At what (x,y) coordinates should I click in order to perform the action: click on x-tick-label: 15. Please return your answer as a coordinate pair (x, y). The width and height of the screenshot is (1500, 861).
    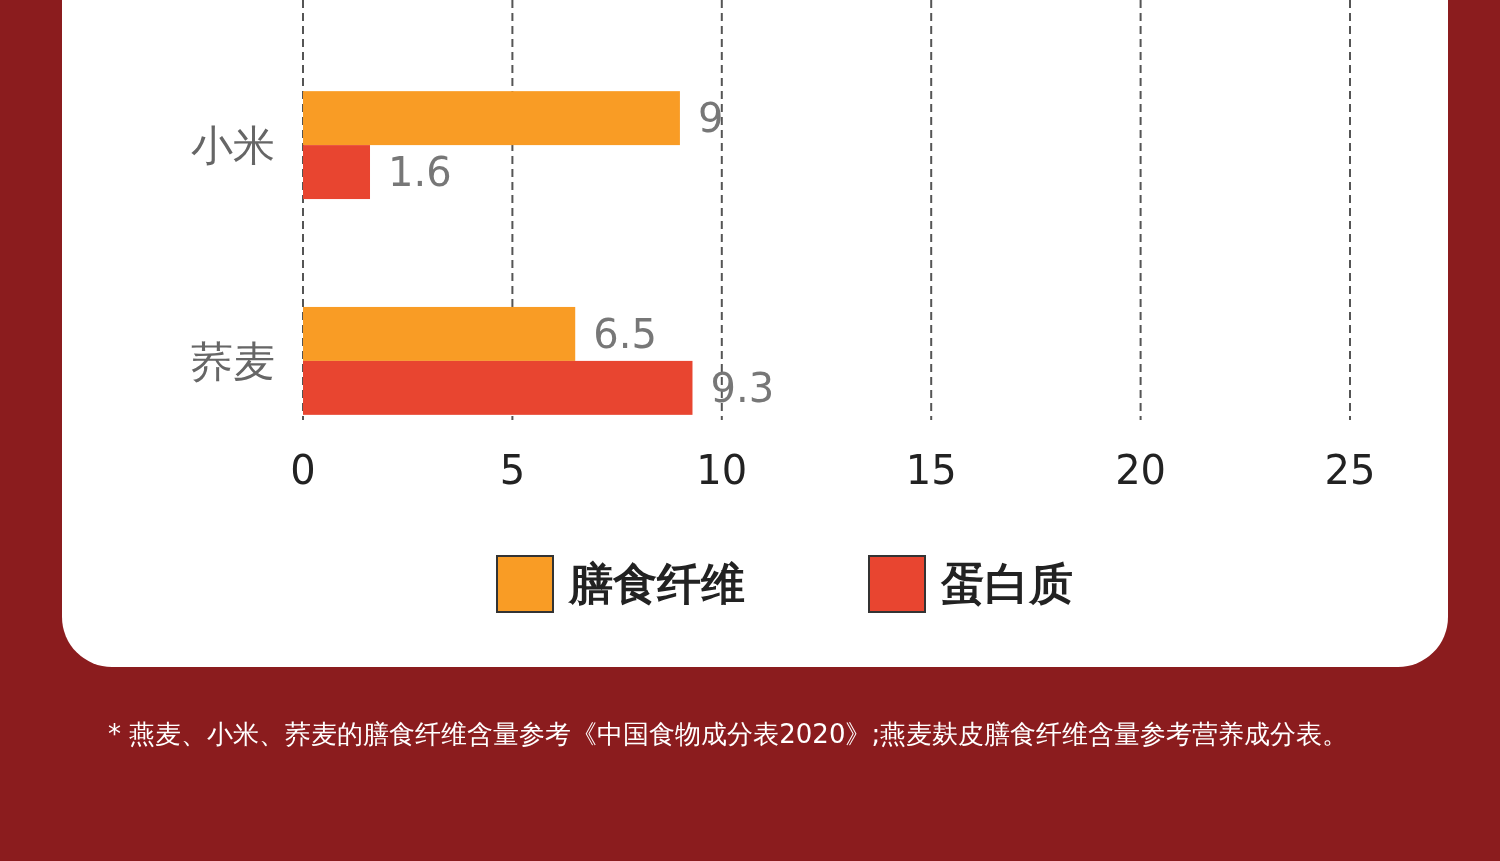
    Looking at the image, I should click on (931, 470).